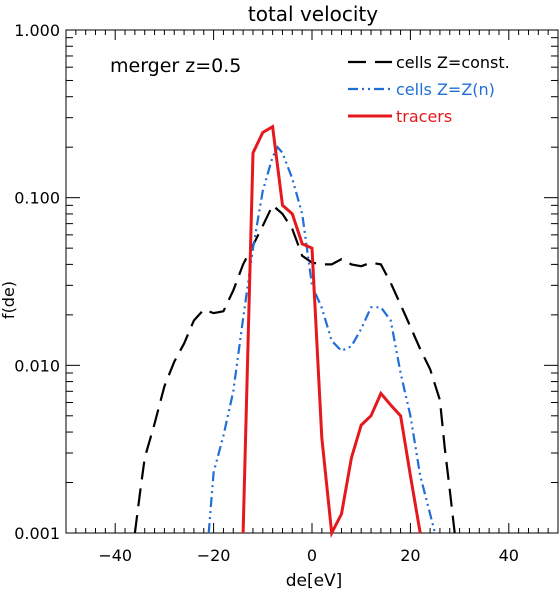 The width and height of the screenshot is (559, 590). Describe the element at coordinates (314, 580) in the screenshot. I see `x-axis-label: de[eV]` at that location.